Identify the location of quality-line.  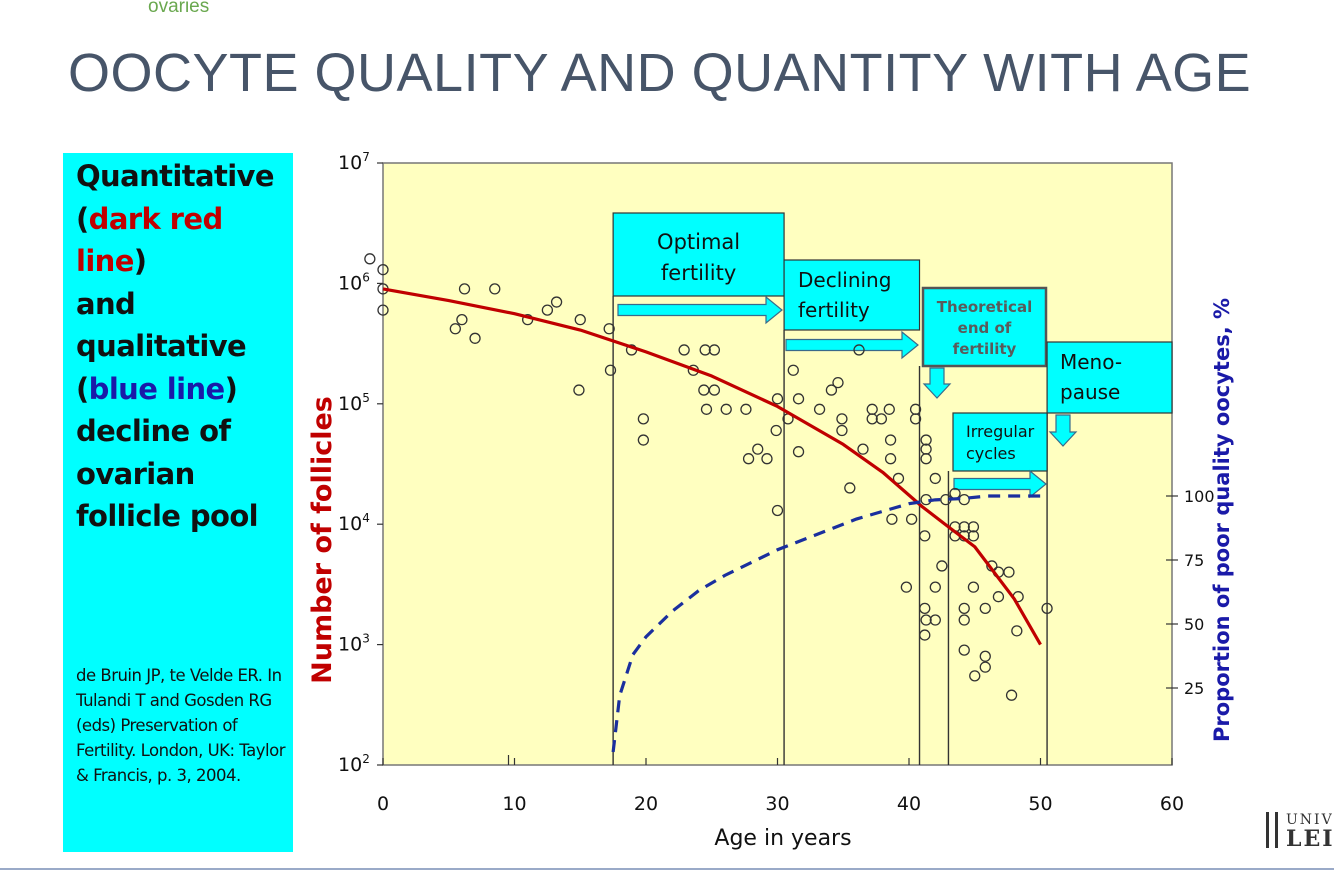
(826, 623).